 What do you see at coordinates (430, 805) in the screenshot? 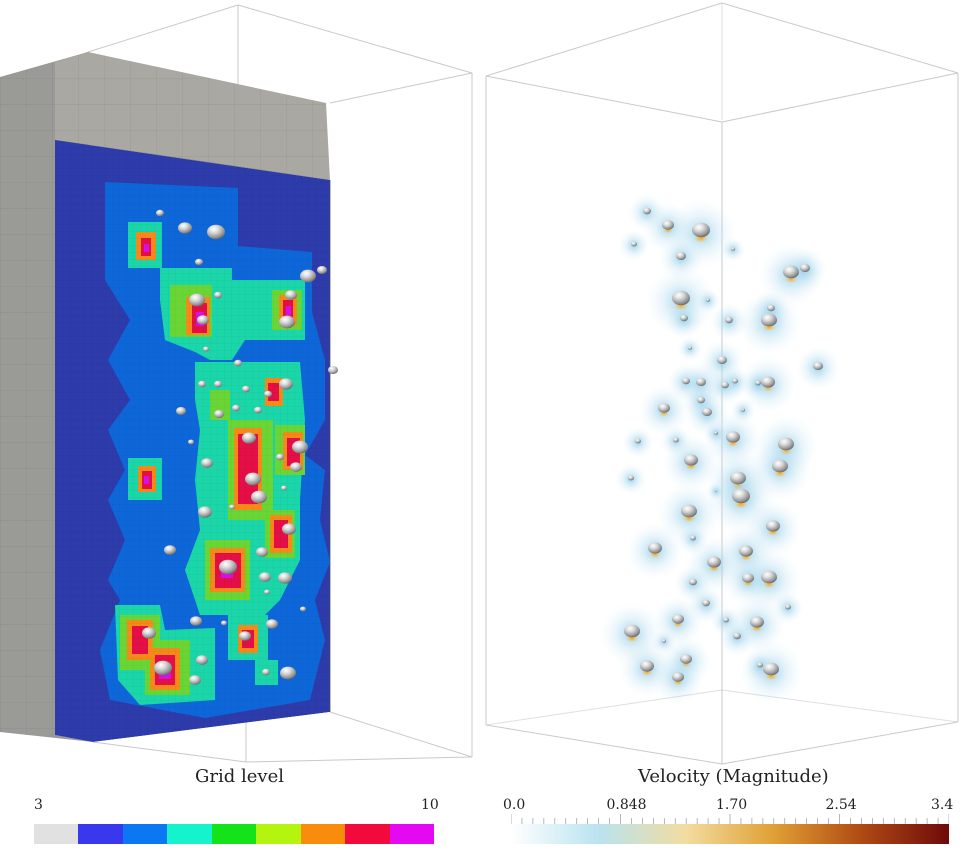
I see `grid-level-max-label: 10` at bounding box center [430, 805].